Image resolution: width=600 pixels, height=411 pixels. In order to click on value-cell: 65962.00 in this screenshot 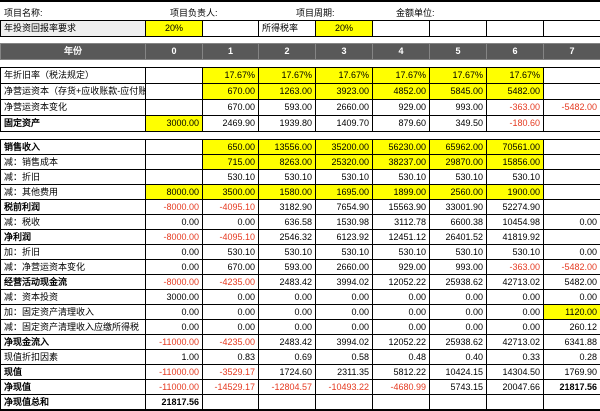, I will do `click(458, 147)`.